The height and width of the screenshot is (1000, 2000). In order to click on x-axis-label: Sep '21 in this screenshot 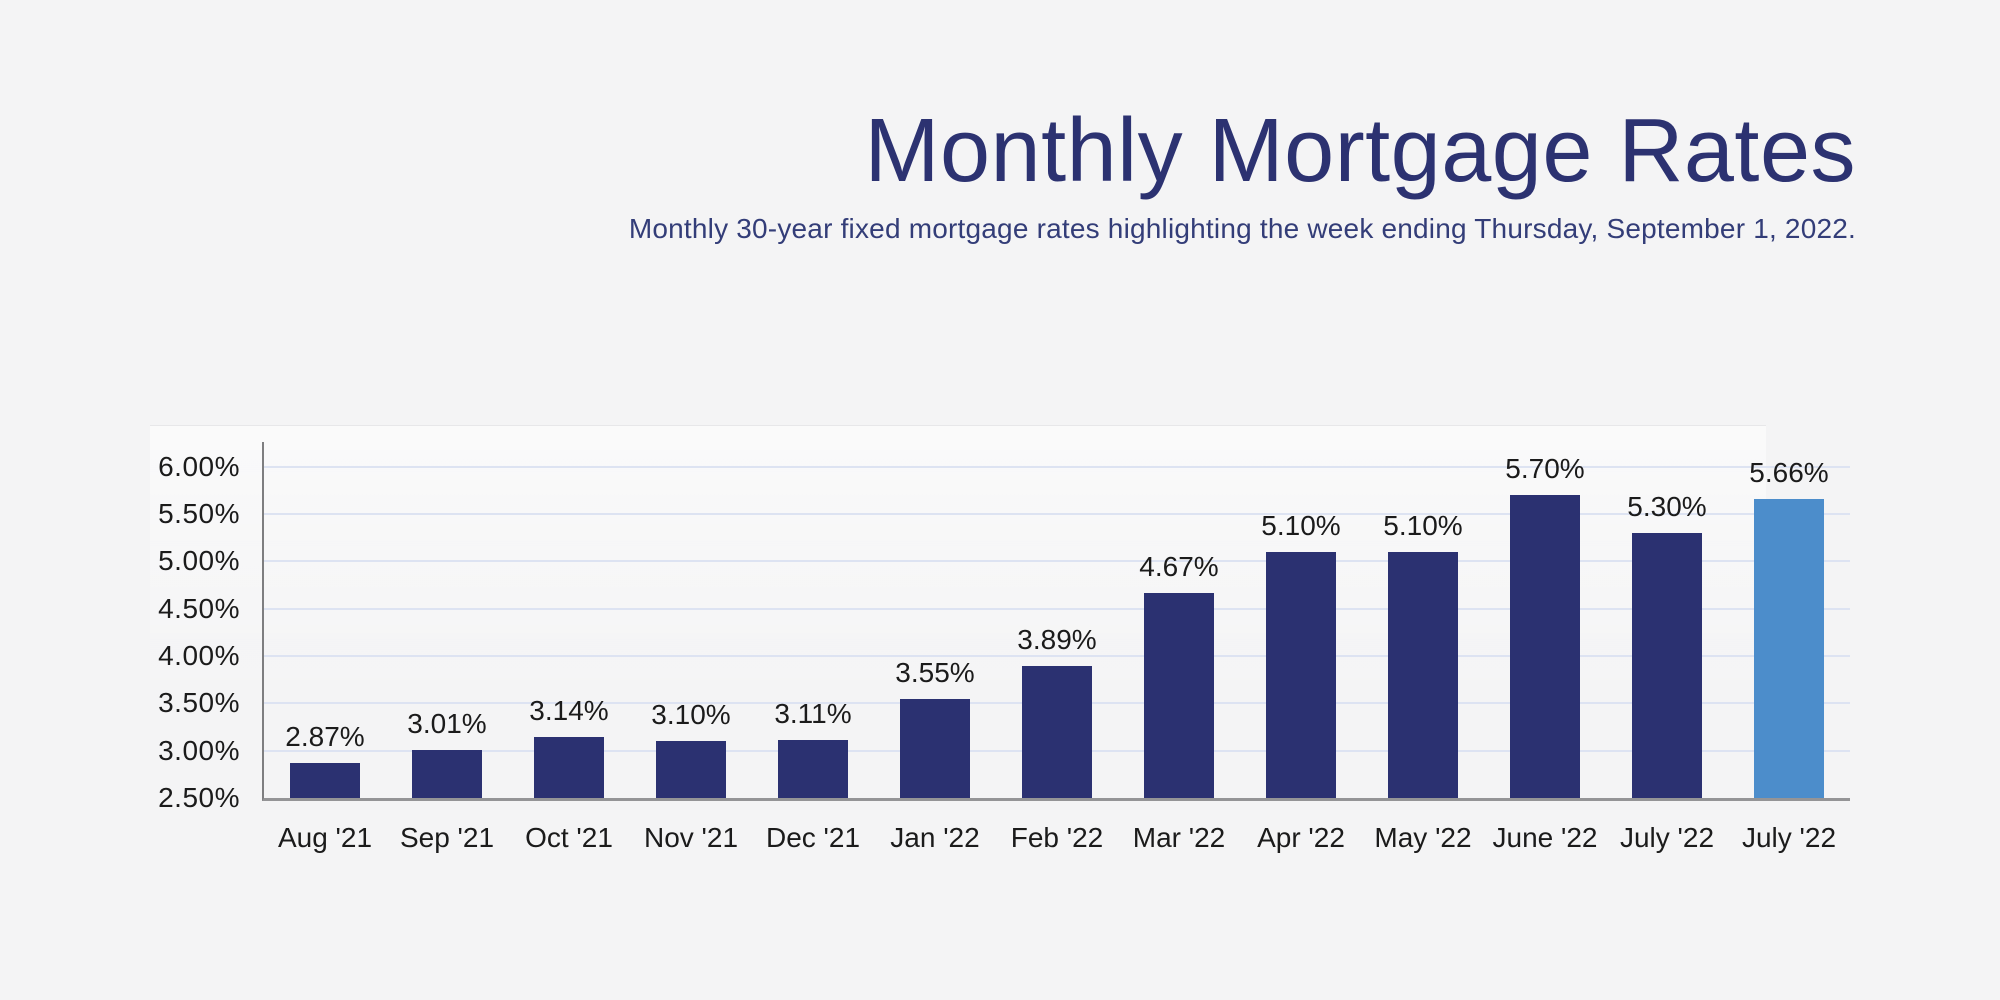, I will do `click(447, 837)`.